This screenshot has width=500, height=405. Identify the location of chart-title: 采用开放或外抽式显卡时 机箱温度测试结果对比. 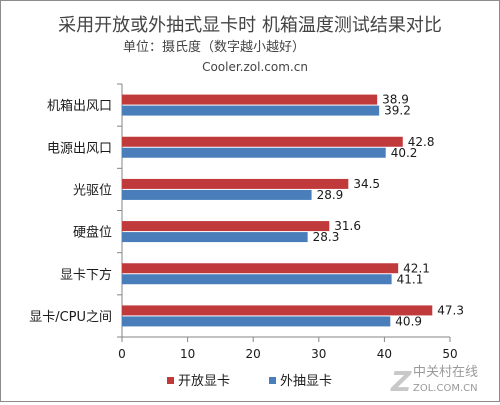
(250, 25).